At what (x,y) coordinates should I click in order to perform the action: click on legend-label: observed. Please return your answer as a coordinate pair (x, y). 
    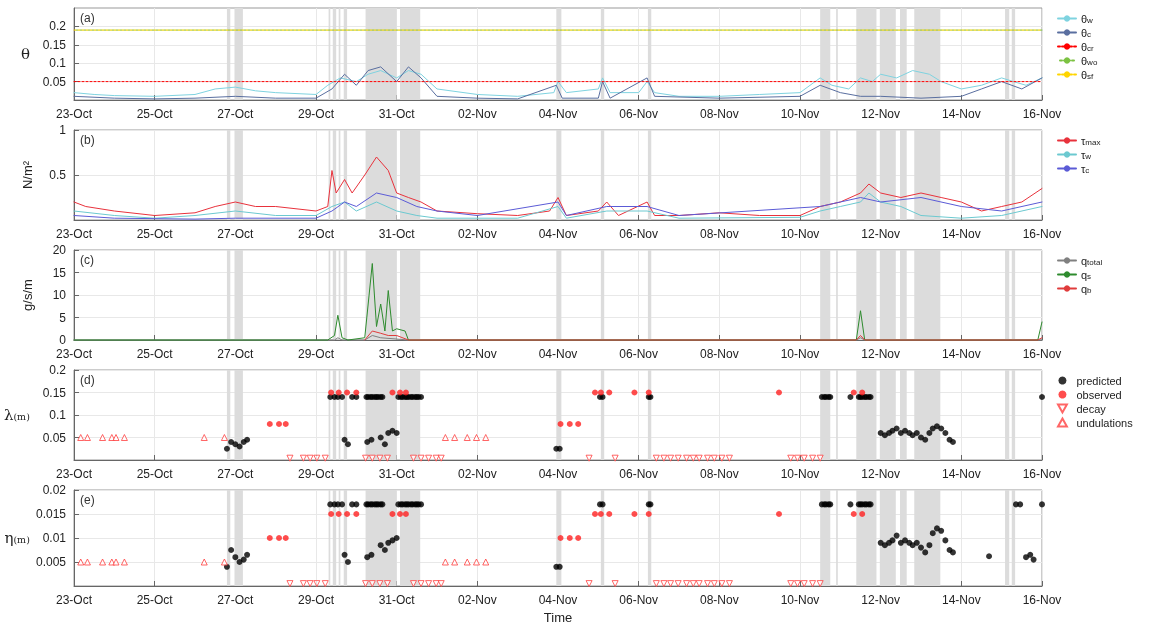
    Looking at the image, I should click on (1099, 394).